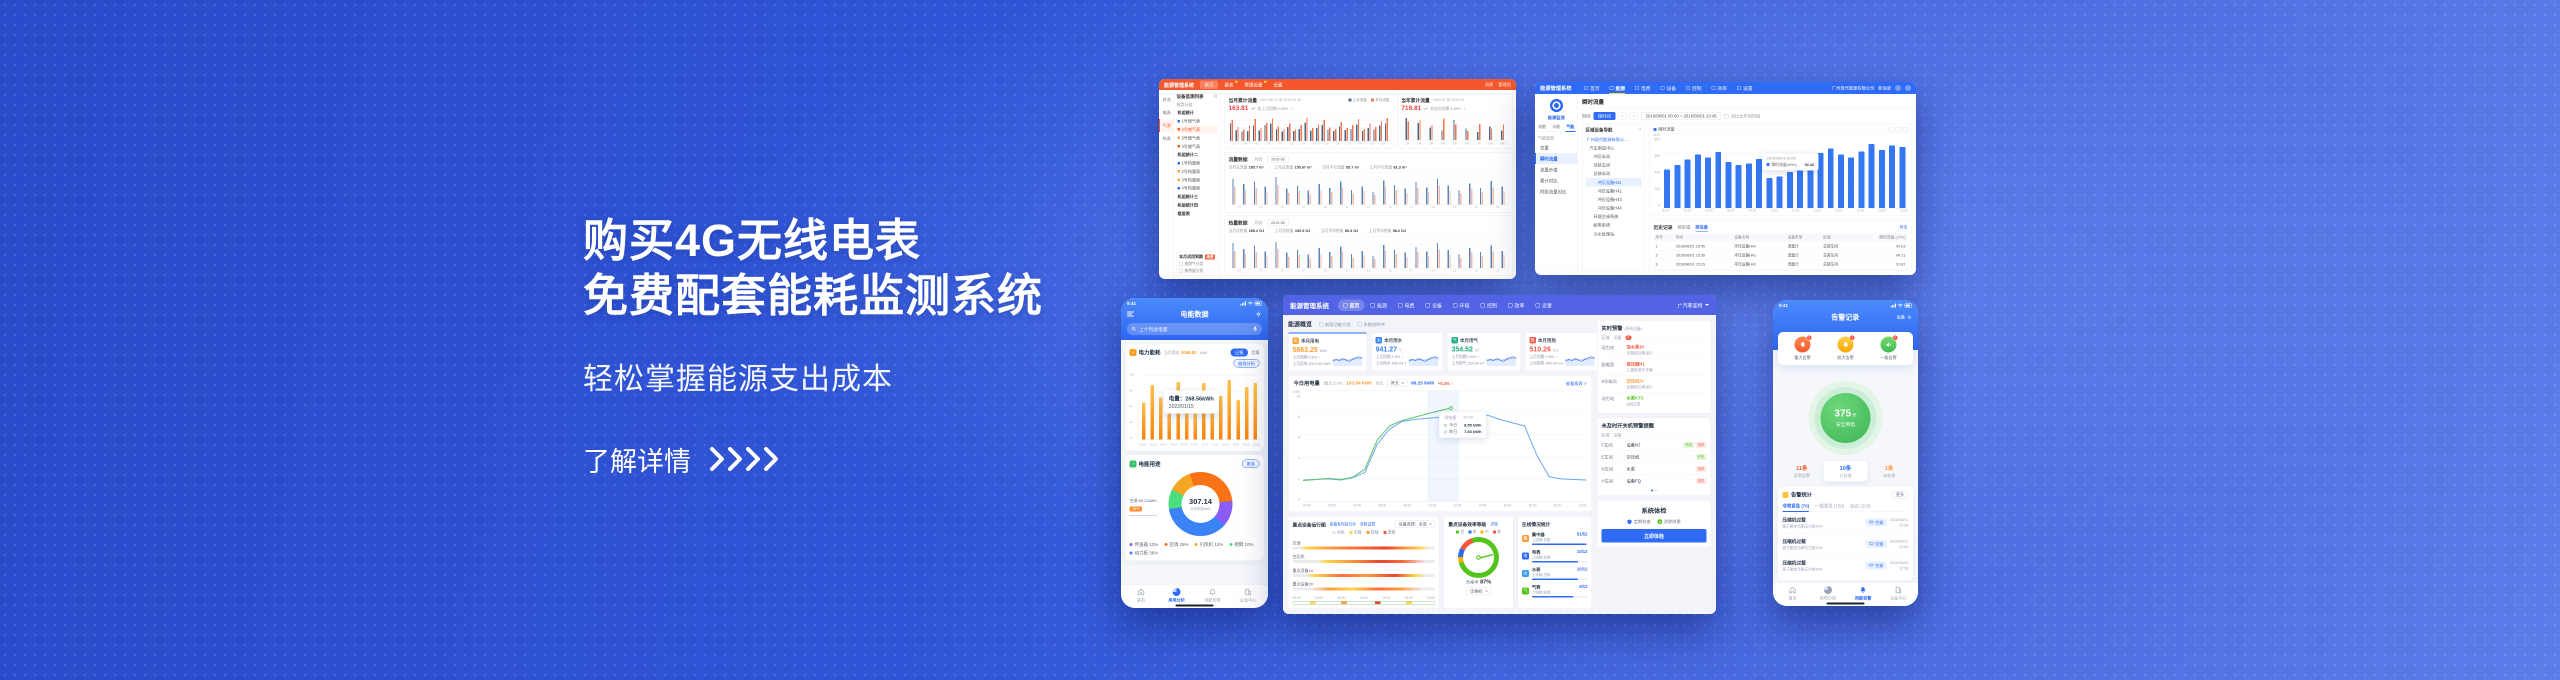  Describe the element at coordinates (1602, 225) in the screenshot. I see `tree-item: 配电系统` at that location.